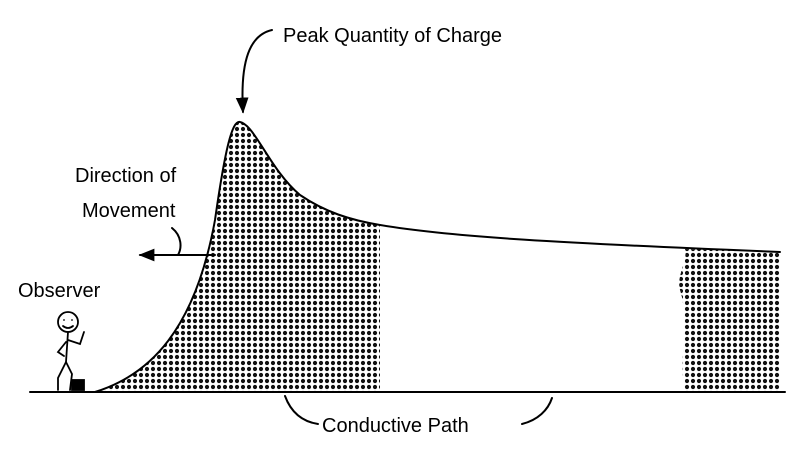  I want to click on observer-figure, so click(70, 351).